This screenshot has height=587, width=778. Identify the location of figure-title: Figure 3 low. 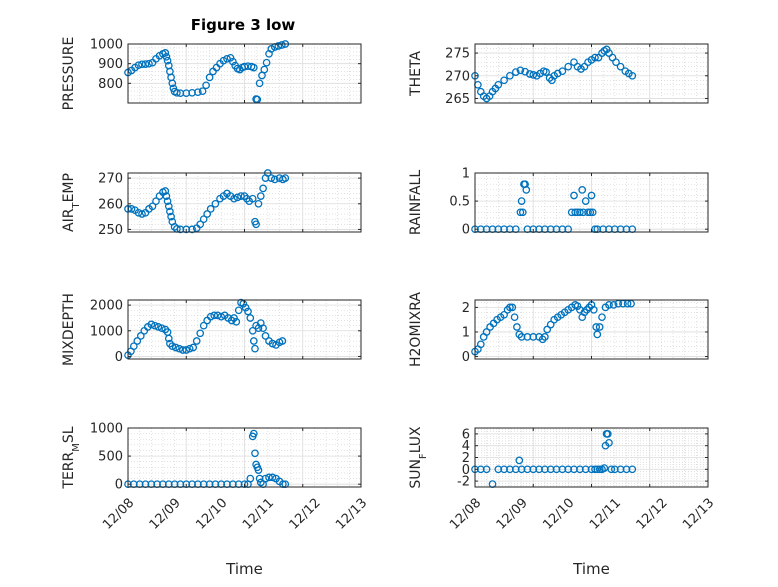
(243, 25).